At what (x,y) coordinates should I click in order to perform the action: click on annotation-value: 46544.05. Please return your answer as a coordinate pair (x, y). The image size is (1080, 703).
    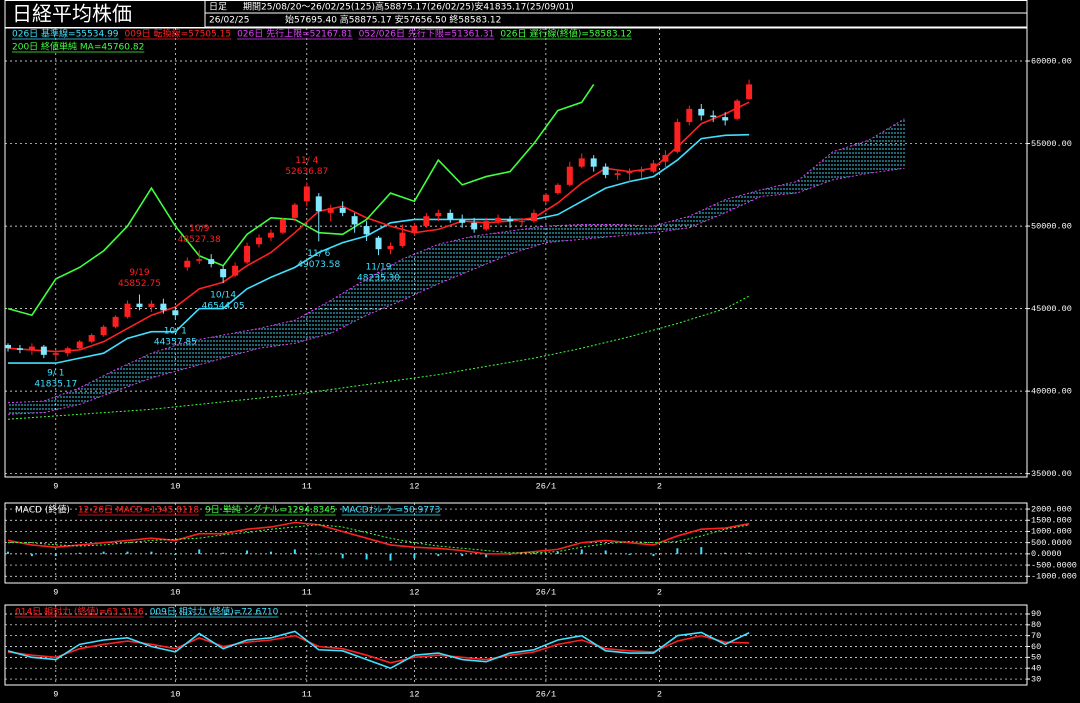
    Looking at the image, I should click on (223, 307).